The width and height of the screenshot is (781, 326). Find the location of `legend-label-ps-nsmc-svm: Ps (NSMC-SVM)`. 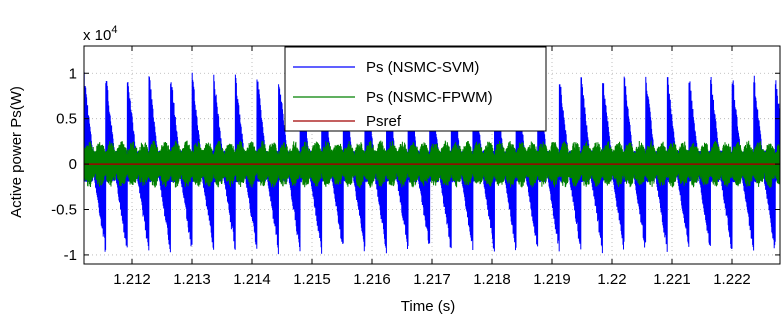

legend-label-ps-nsmc-svm: Ps (NSMC-SVM) is located at coordinates (422, 67).